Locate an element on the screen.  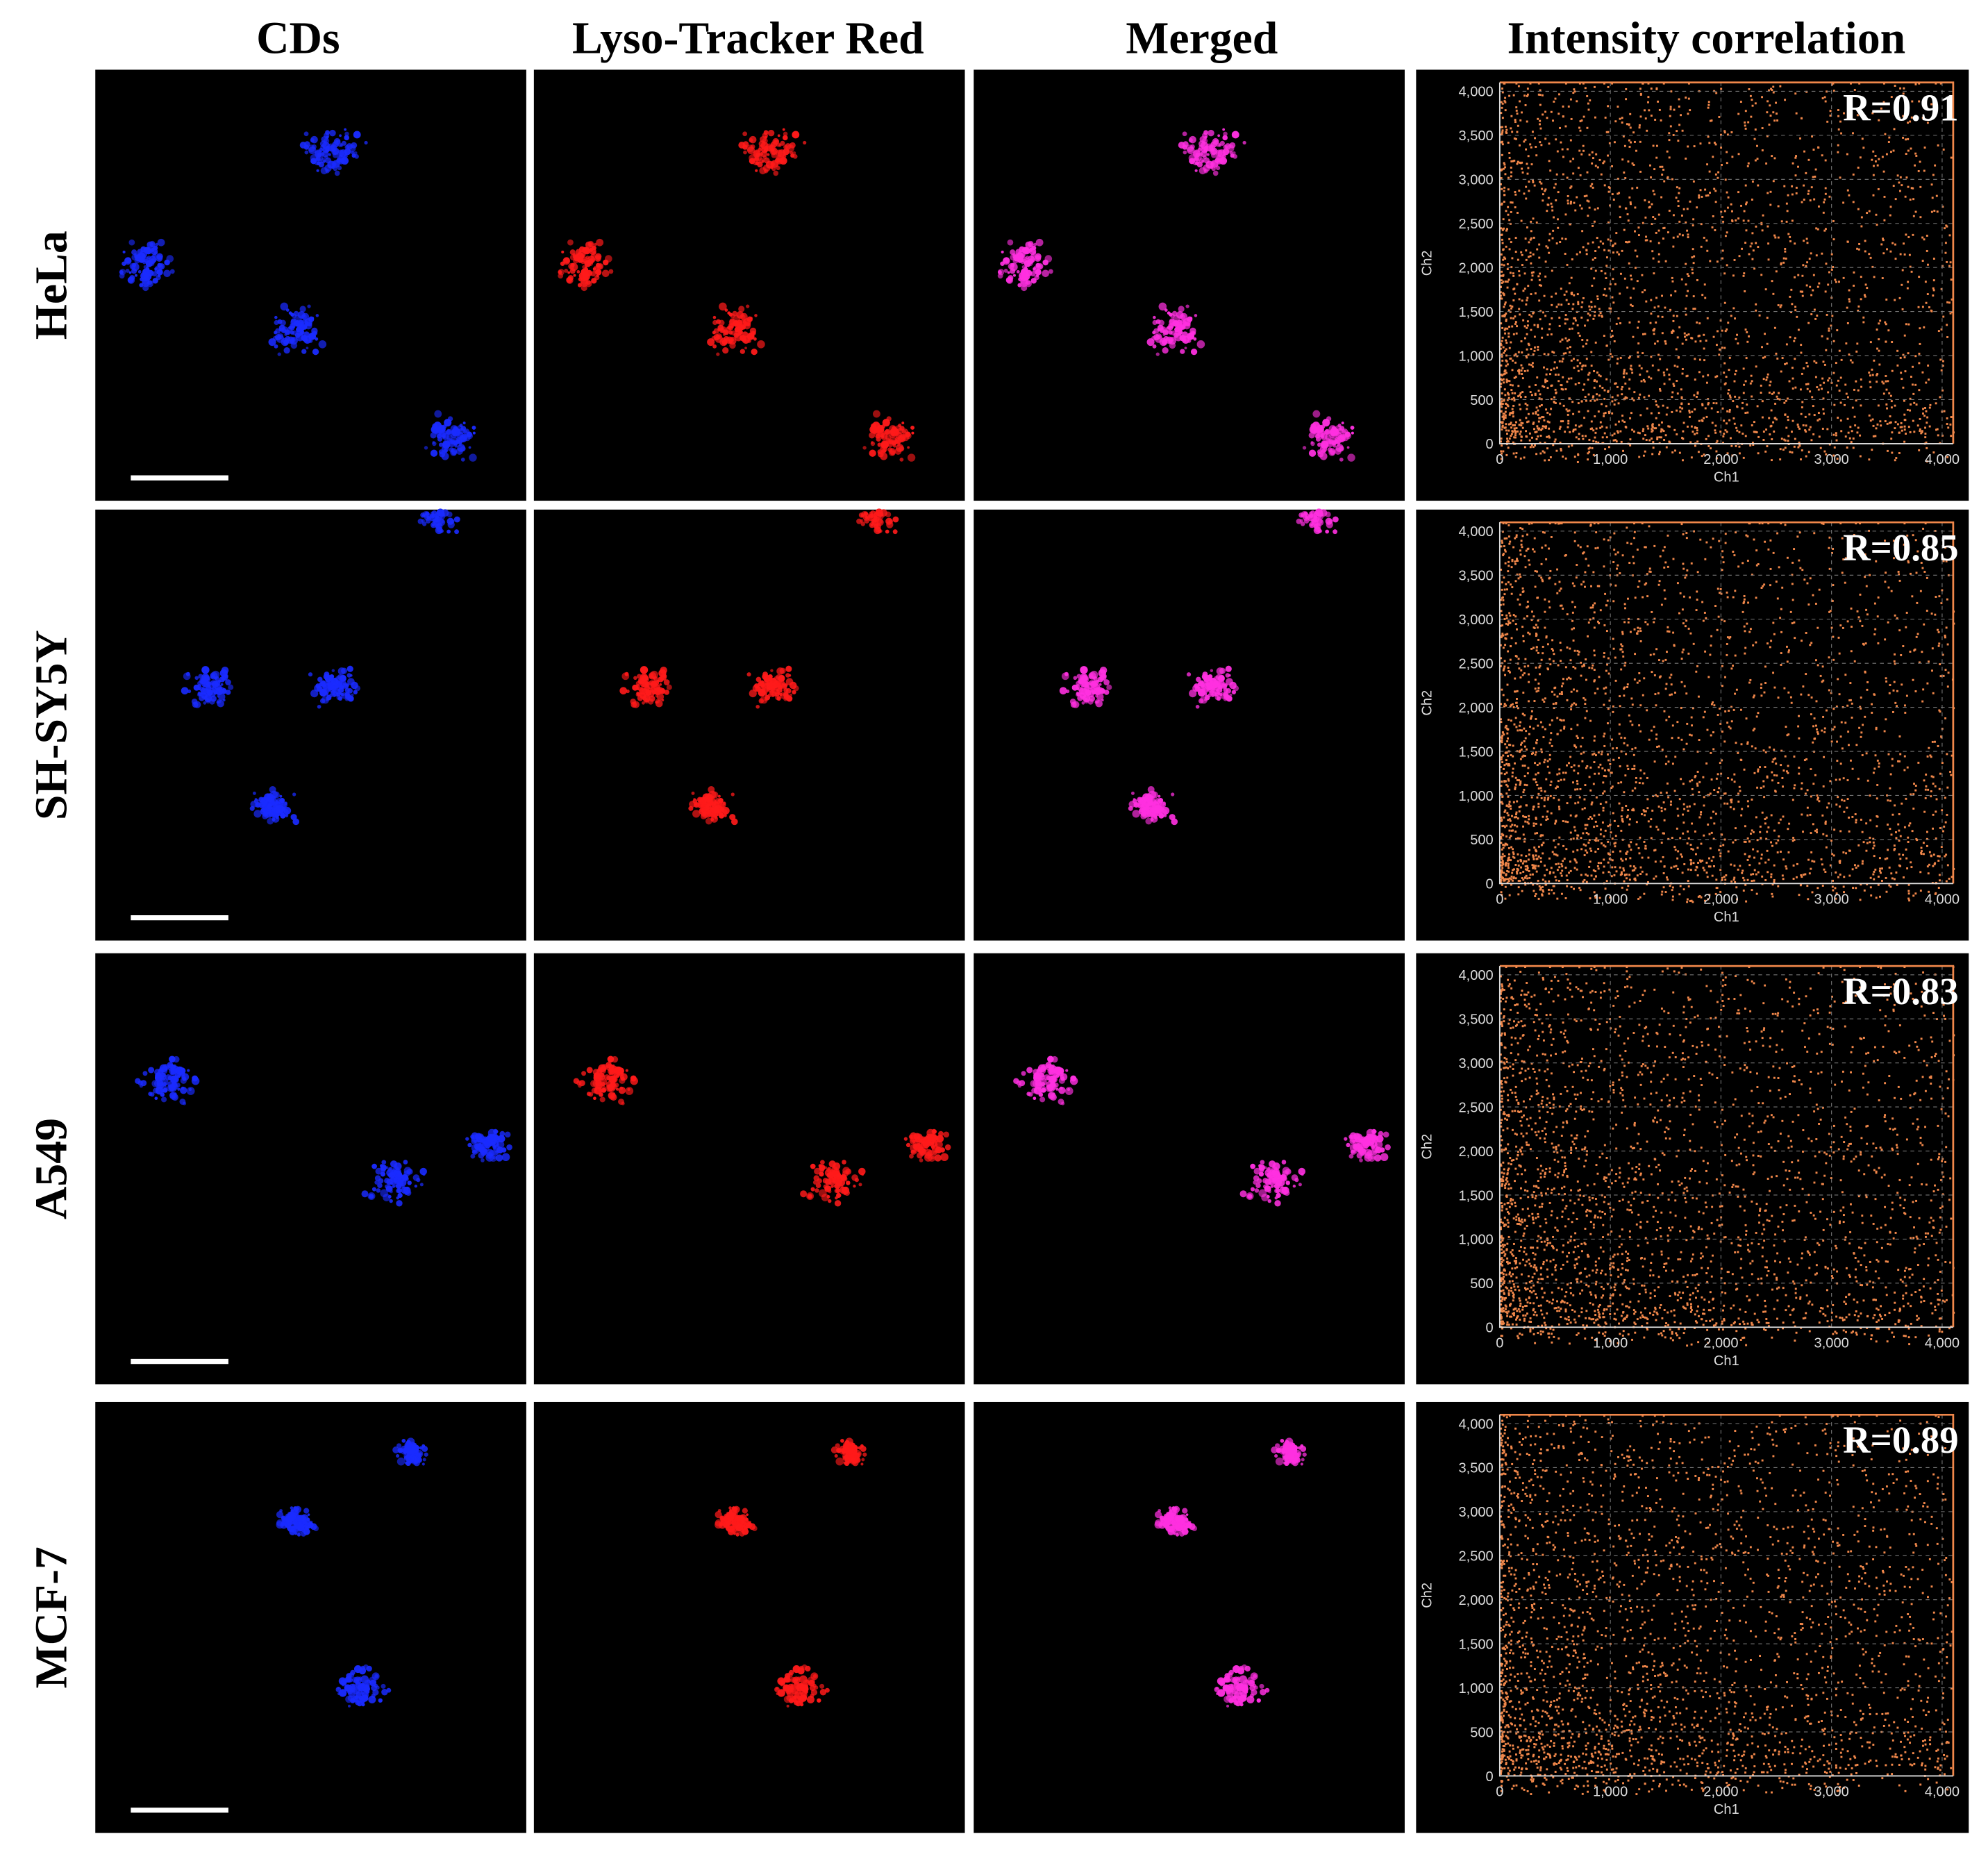
y-tick-label: 1,000 is located at coordinates (1475, 356).